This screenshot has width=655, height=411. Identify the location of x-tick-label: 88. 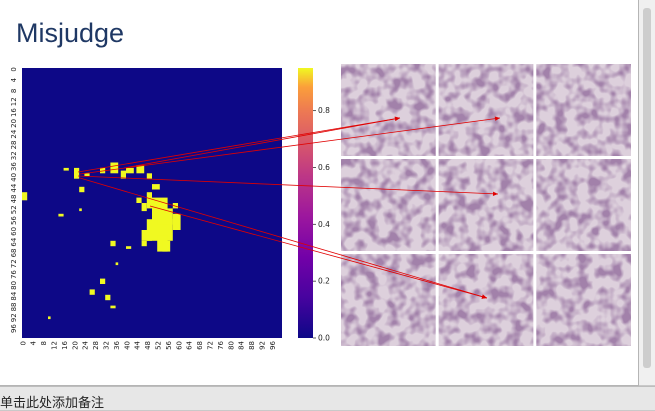
(252, 345).